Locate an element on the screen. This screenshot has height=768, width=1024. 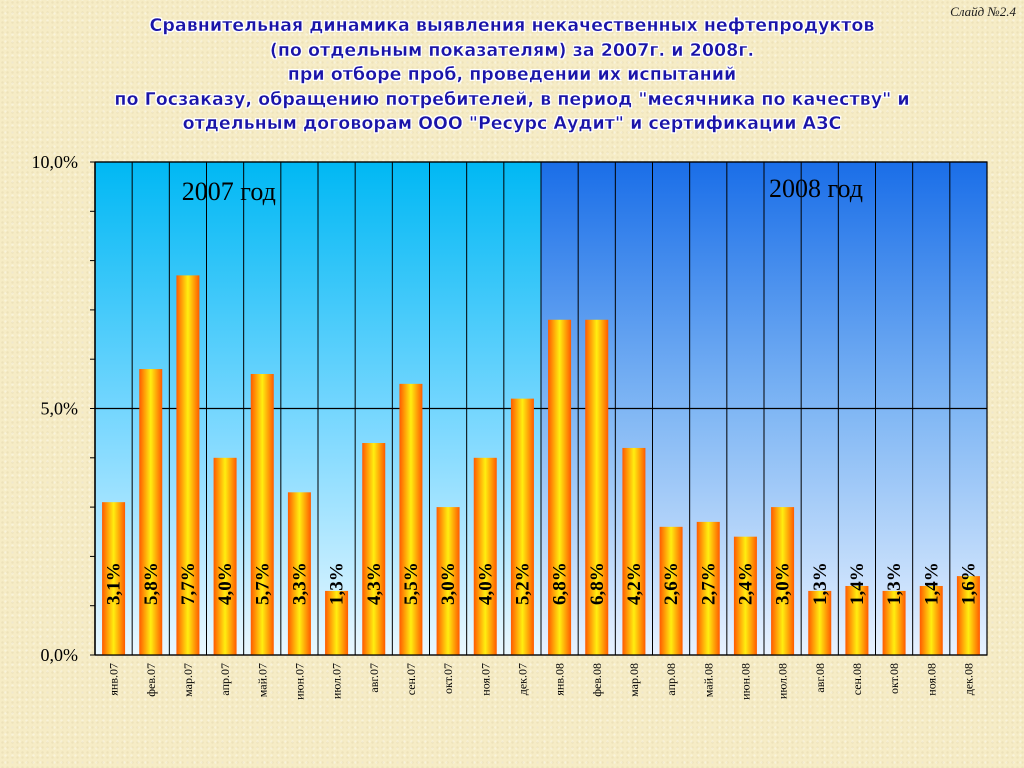
slide-number: Слайд №2.4 is located at coordinates (983, 11).